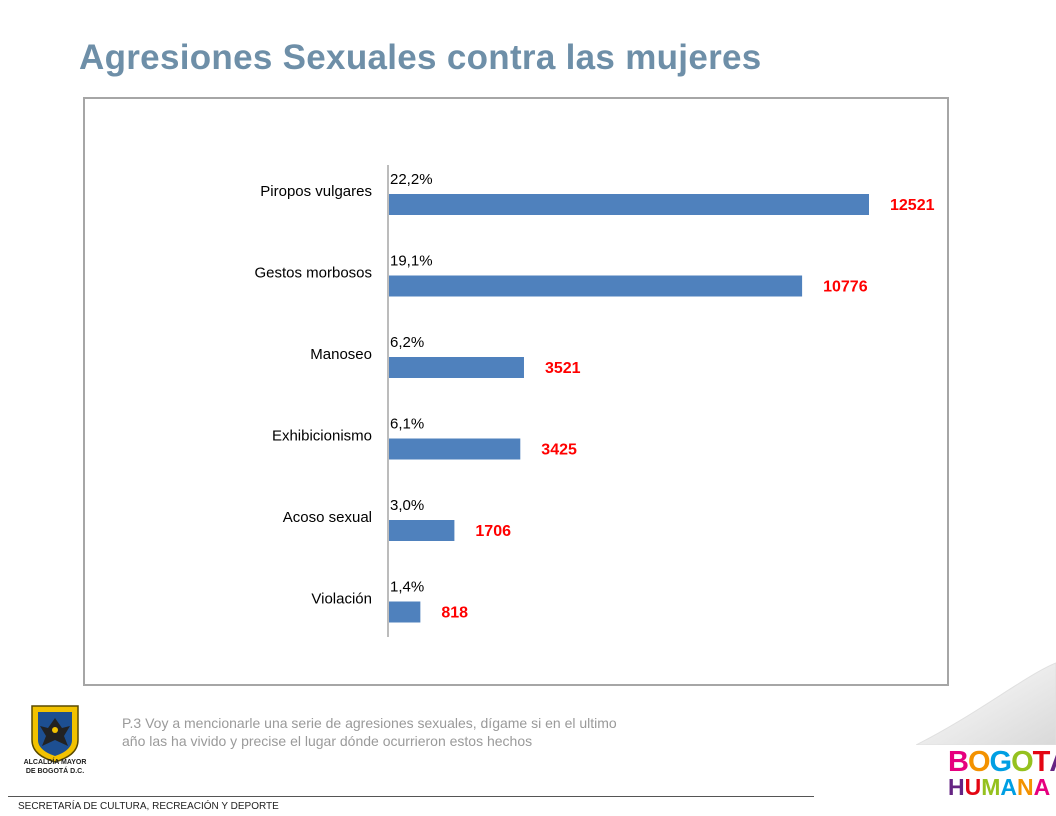 This screenshot has height=816, width=1056. What do you see at coordinates (407, 424) in the screenshot?
I see `percent-label: 6,1%` at bounding box center [407, 424].